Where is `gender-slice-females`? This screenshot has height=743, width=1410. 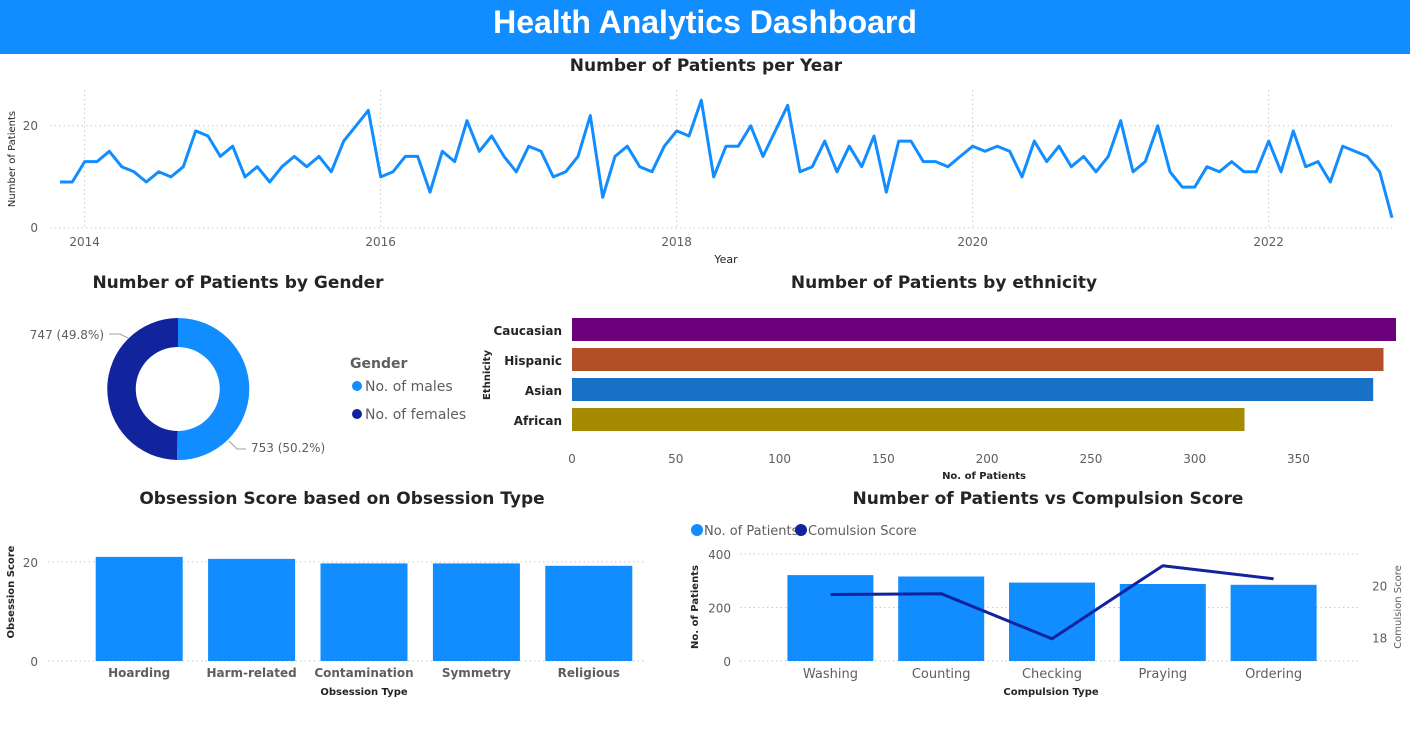
gender-slice-females is located at coordinates (142, 389).